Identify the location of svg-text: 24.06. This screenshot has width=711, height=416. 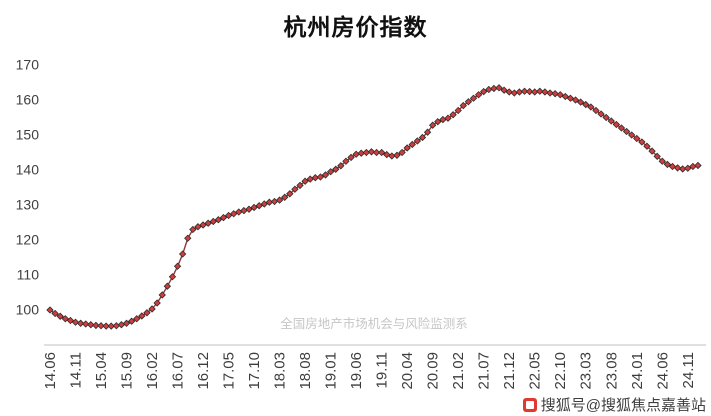
(662, 371).